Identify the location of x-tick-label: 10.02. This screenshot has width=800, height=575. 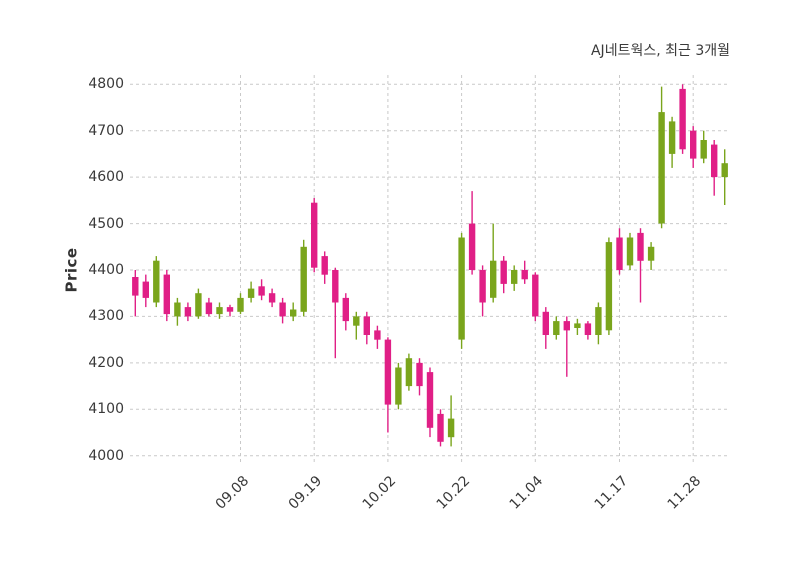
(379, 493).